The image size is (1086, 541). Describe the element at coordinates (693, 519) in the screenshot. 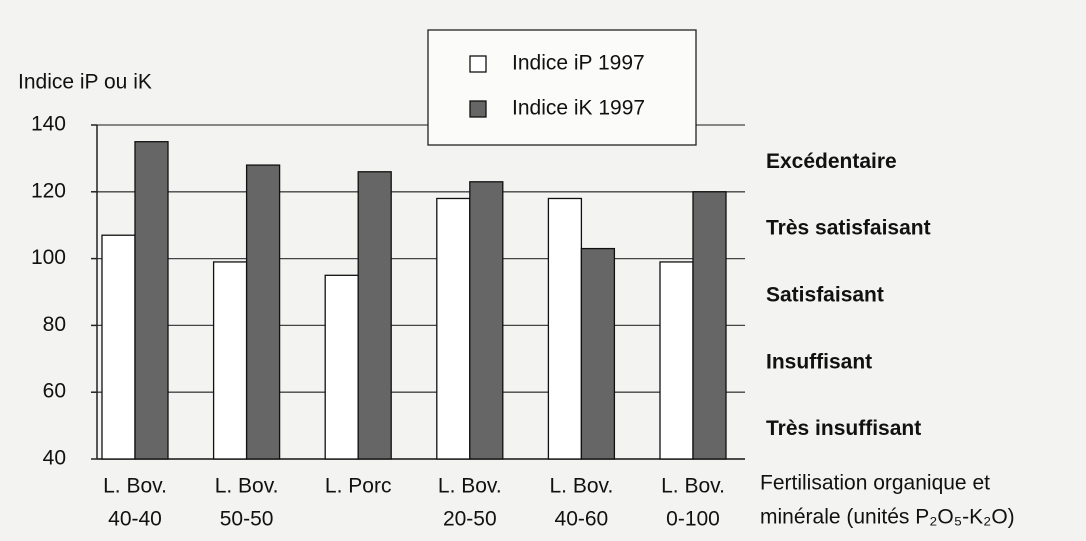

I see `x-tick-label: 0-100` at that location.